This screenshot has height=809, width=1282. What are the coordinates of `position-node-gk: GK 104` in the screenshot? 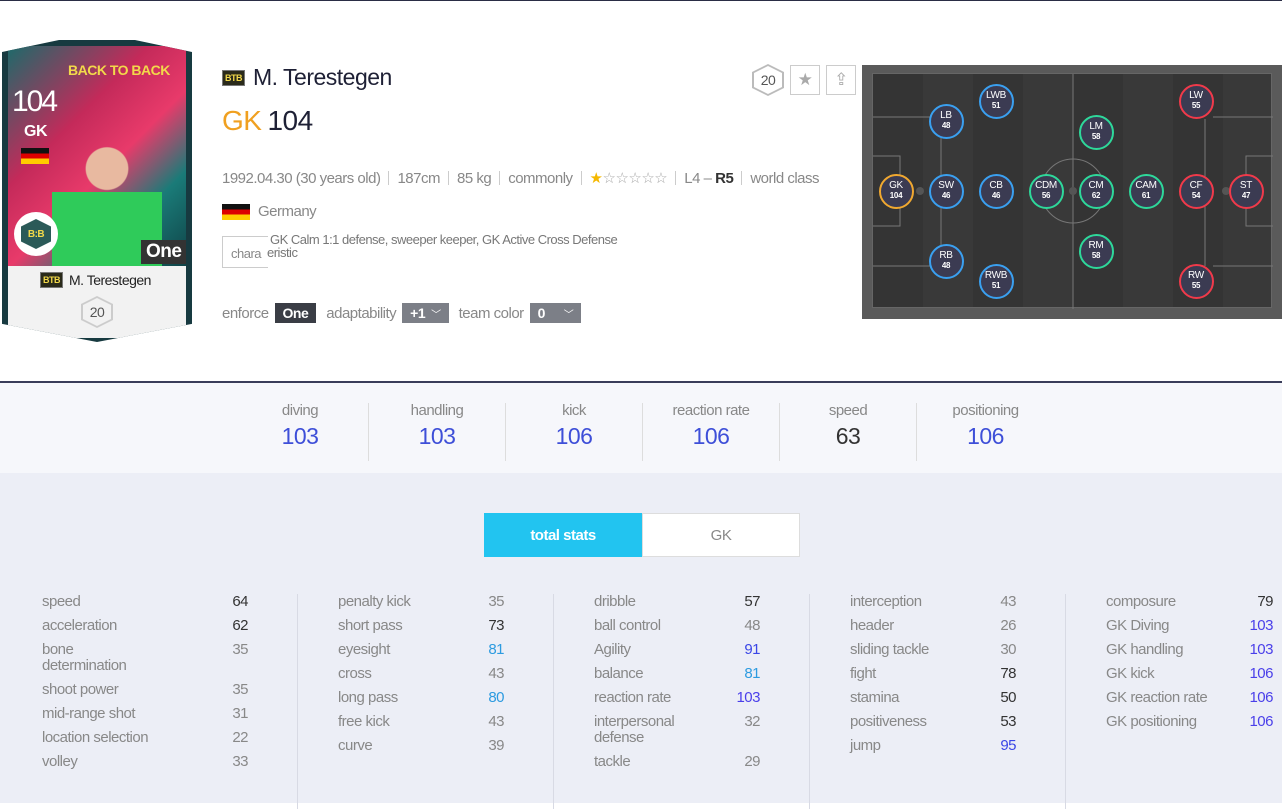 It's located at (896, 191).